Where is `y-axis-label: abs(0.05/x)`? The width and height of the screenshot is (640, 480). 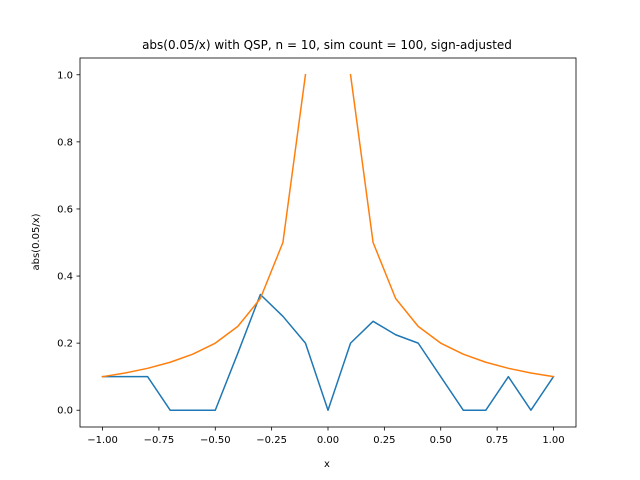
y-axis-label: abs(0.05/x) is located at coordinates (36, 241).